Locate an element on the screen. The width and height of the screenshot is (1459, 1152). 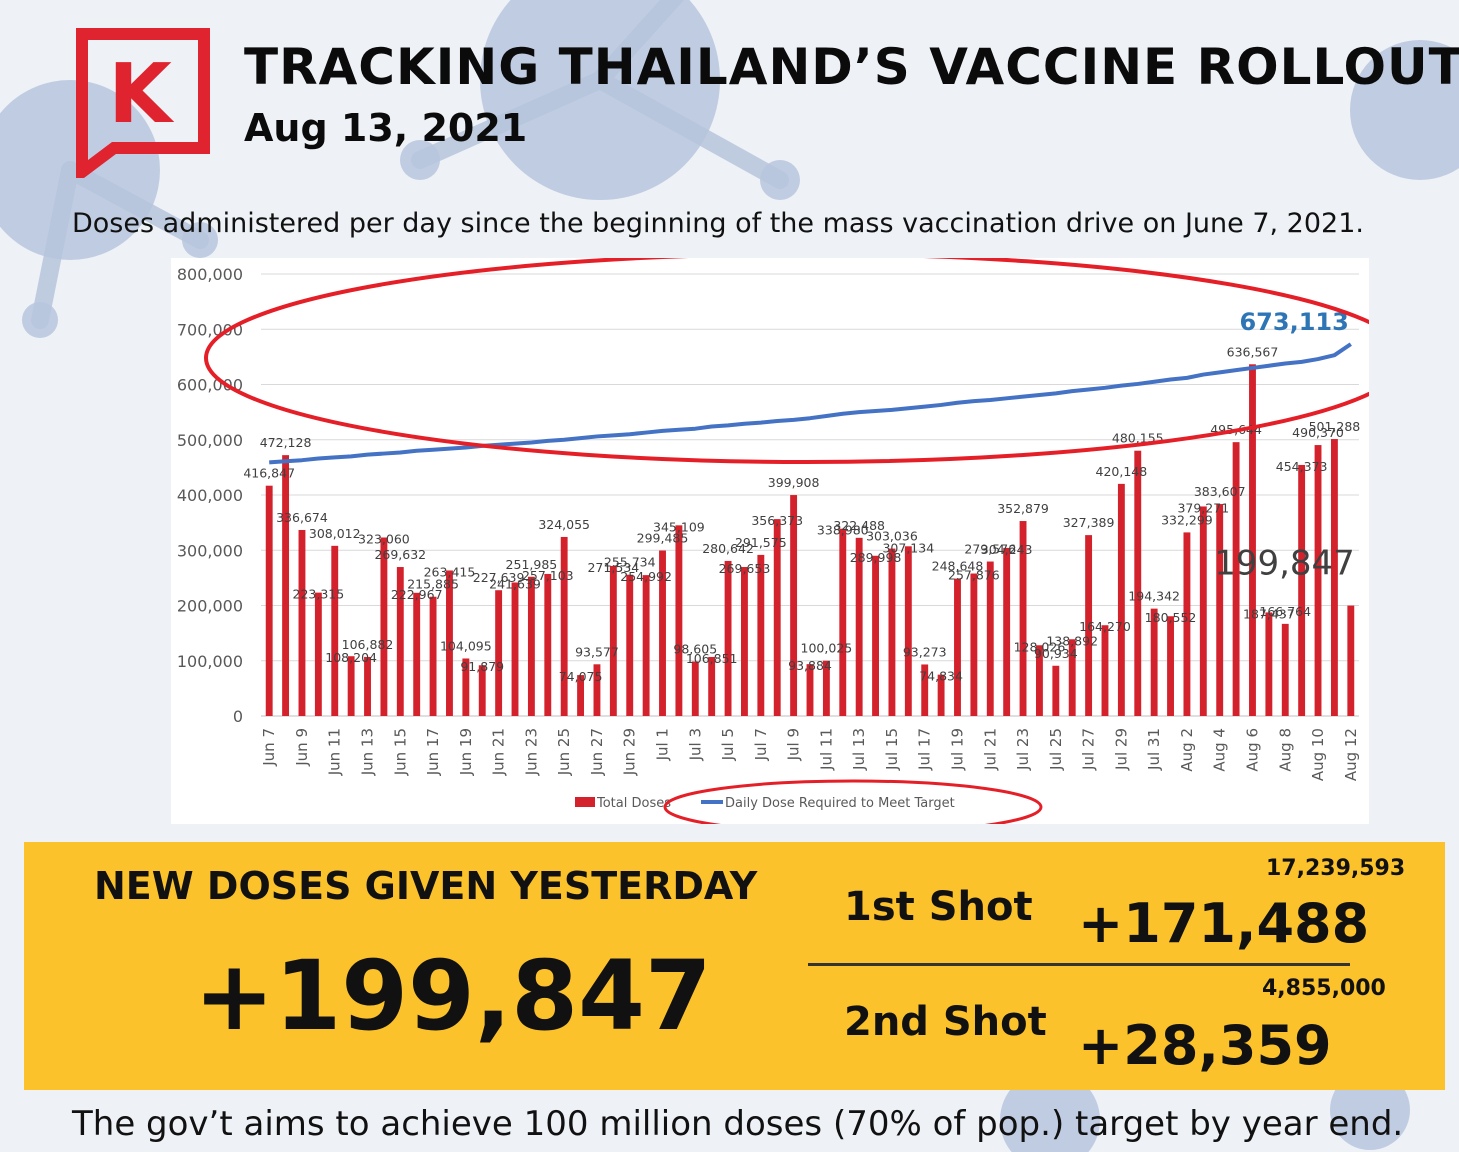
x-tick-label: Aug 2 is located at coordinates (1187, 750).